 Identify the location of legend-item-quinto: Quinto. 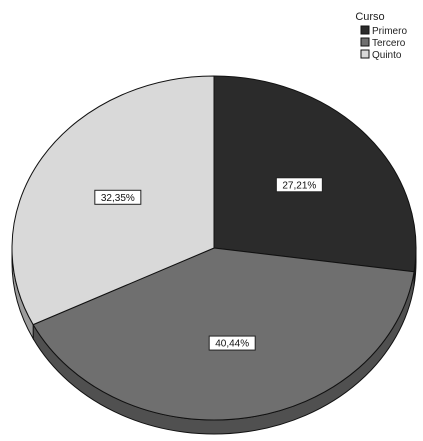
(381, 55).